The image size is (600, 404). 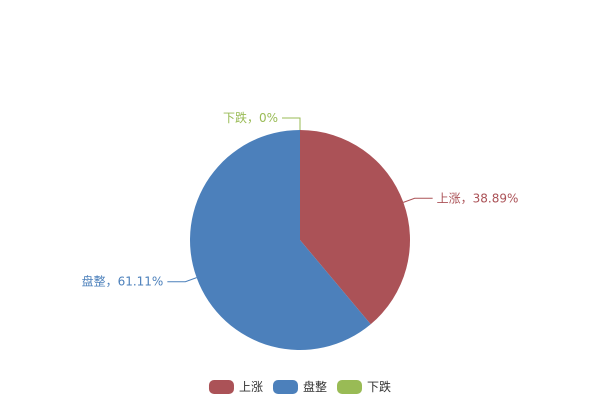 I want to click on legend-item-1: 盘整, so click(x=299, y=386).